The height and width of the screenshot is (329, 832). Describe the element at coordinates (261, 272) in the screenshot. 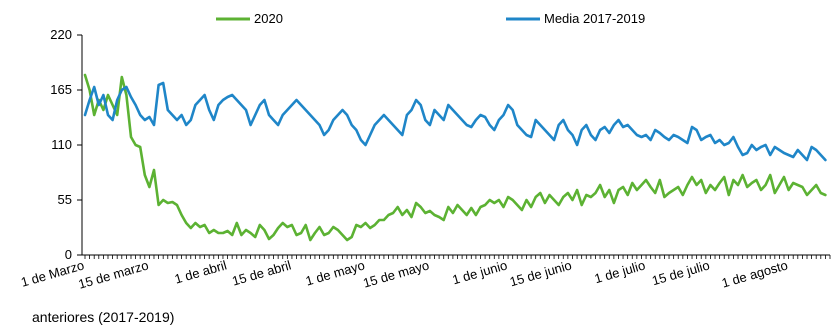

I see `x-tick-label: 15 de abril` at that location.